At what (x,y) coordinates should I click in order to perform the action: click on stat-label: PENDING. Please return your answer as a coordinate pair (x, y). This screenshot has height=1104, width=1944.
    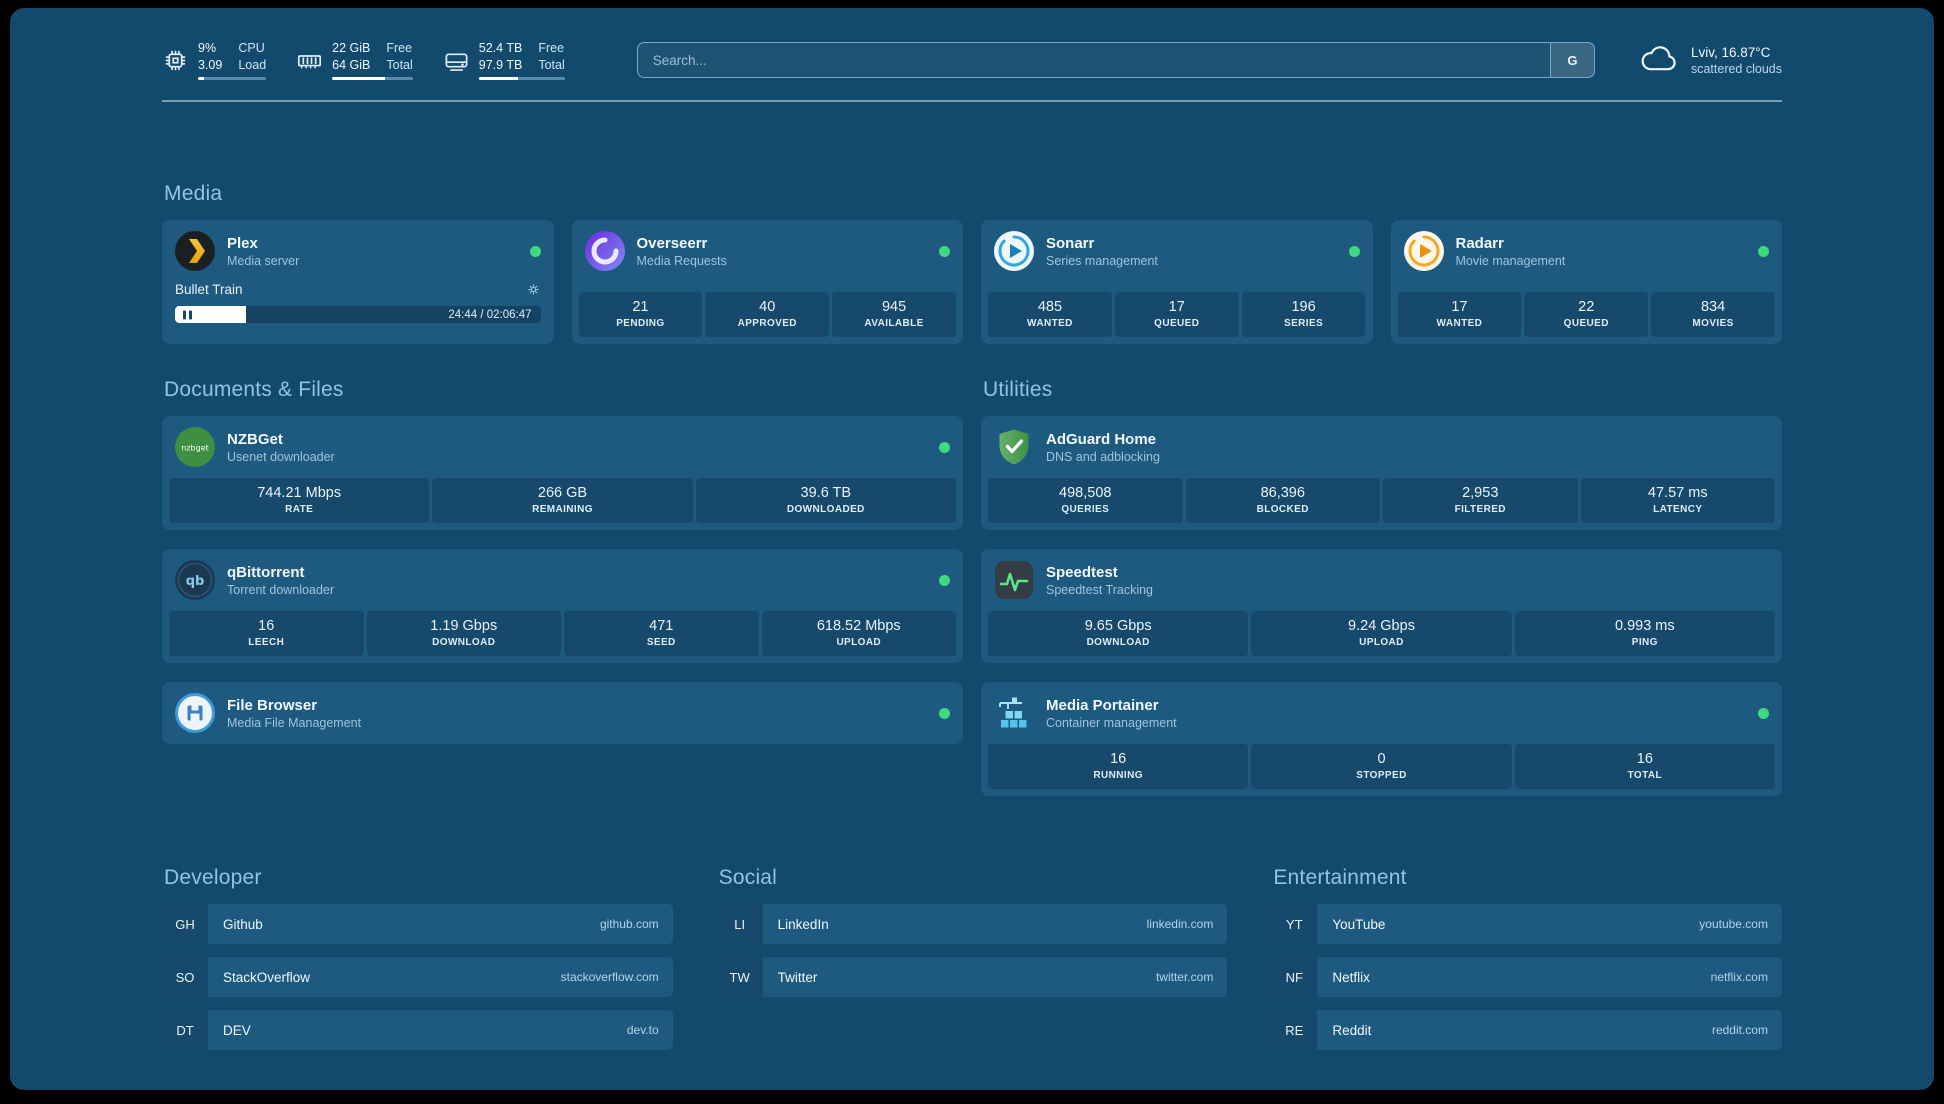
    Looking at the image, I should click on (640, 323).